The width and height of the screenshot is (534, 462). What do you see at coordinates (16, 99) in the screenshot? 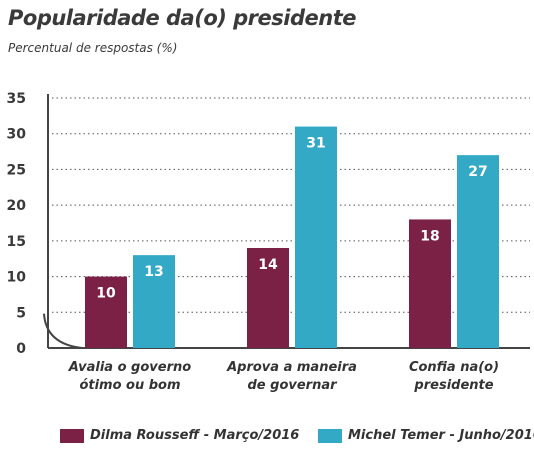
I see `y-tick-label: 35` at bounding box center [16, 99].